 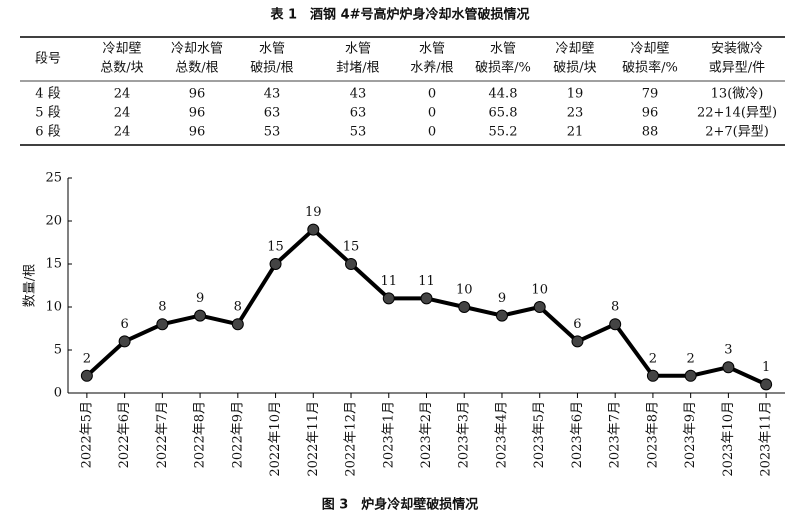 What do you see at coordinates (313, 439) in the screenshot?
I see `x-tick-label: 2022年11月` at bounding box center [313, 439].